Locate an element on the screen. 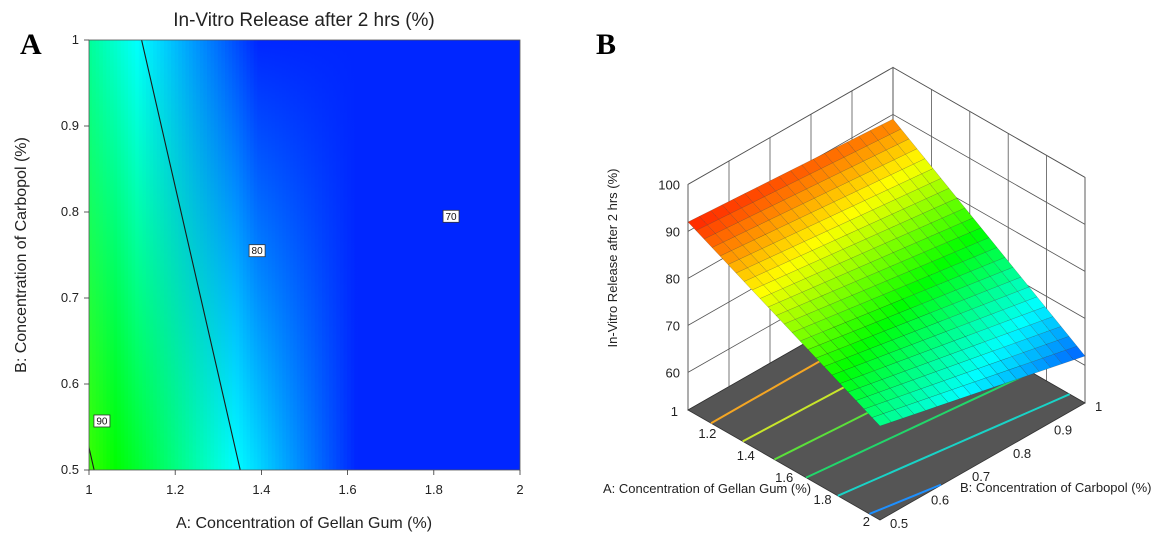  x-tick-label: 1.4 is located at coordinates (261, 489).